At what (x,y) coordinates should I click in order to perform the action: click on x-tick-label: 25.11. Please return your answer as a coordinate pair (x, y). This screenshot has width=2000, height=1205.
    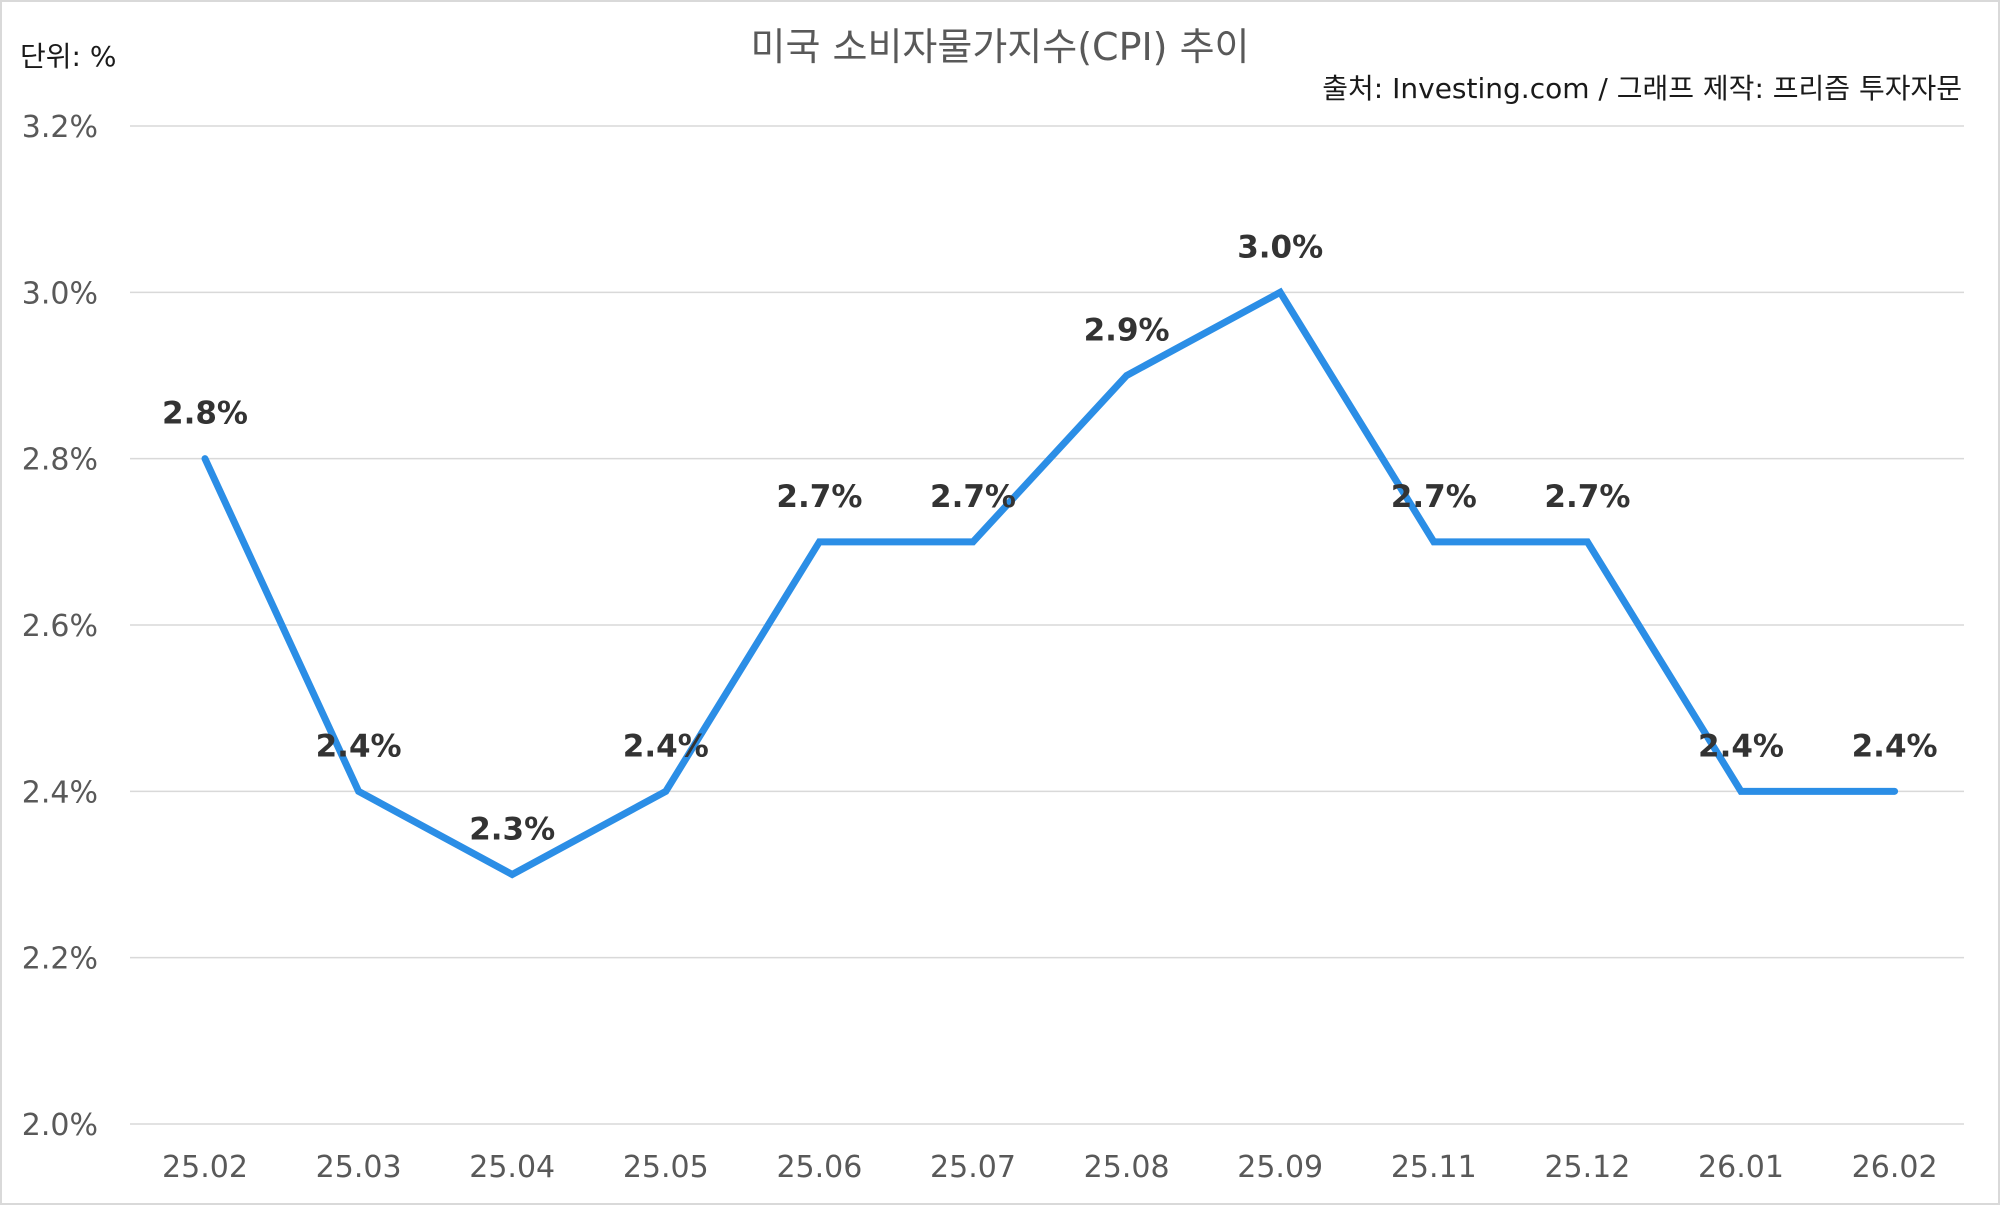
    Looking at the image, I should click on (1434, 1167).